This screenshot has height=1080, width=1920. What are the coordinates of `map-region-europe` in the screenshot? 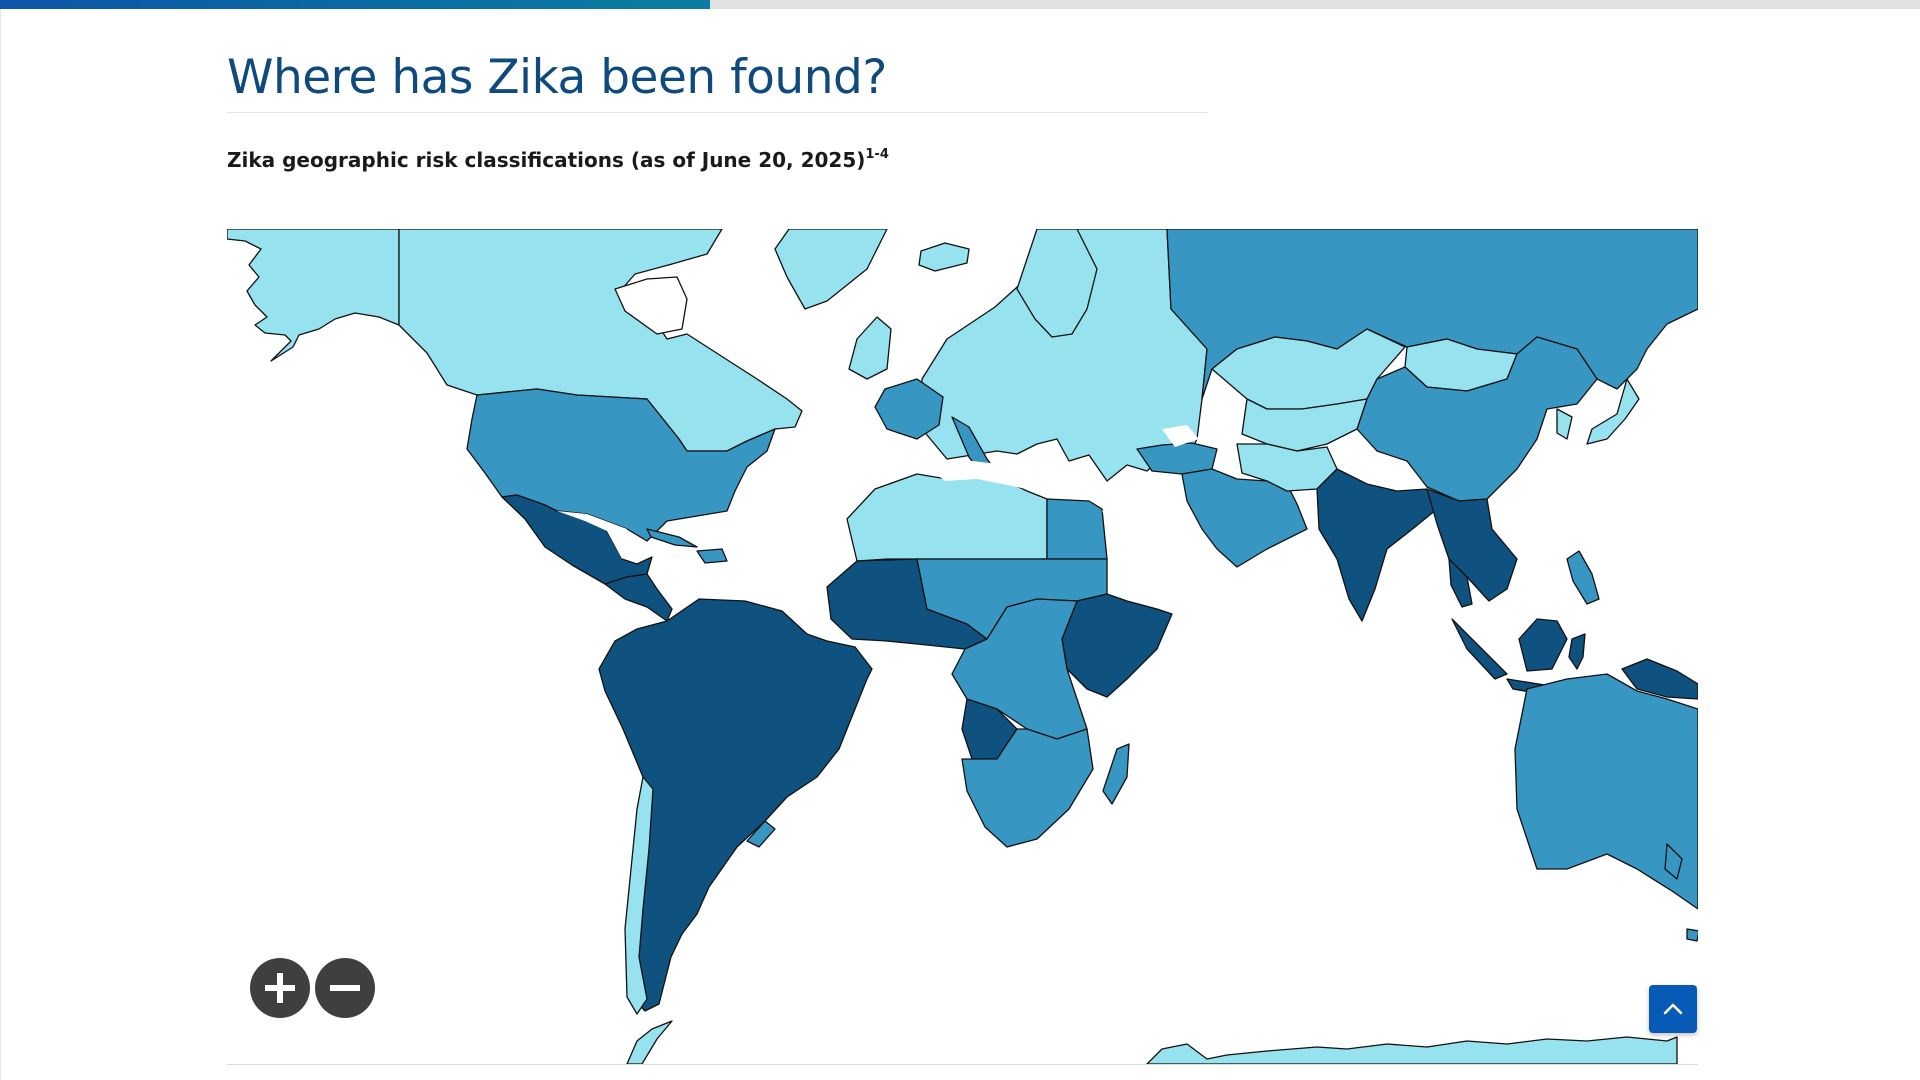 It's located at (1064, 355).